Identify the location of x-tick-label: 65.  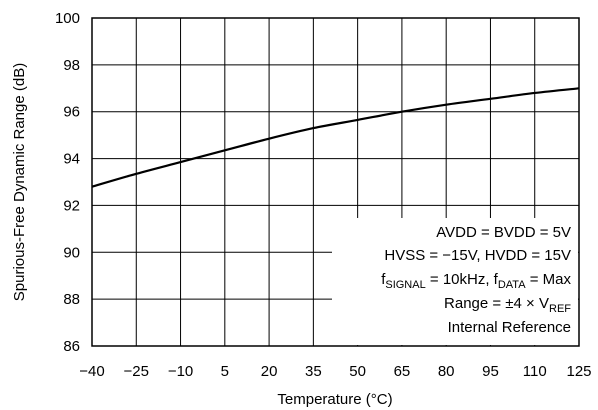
(402, 371).